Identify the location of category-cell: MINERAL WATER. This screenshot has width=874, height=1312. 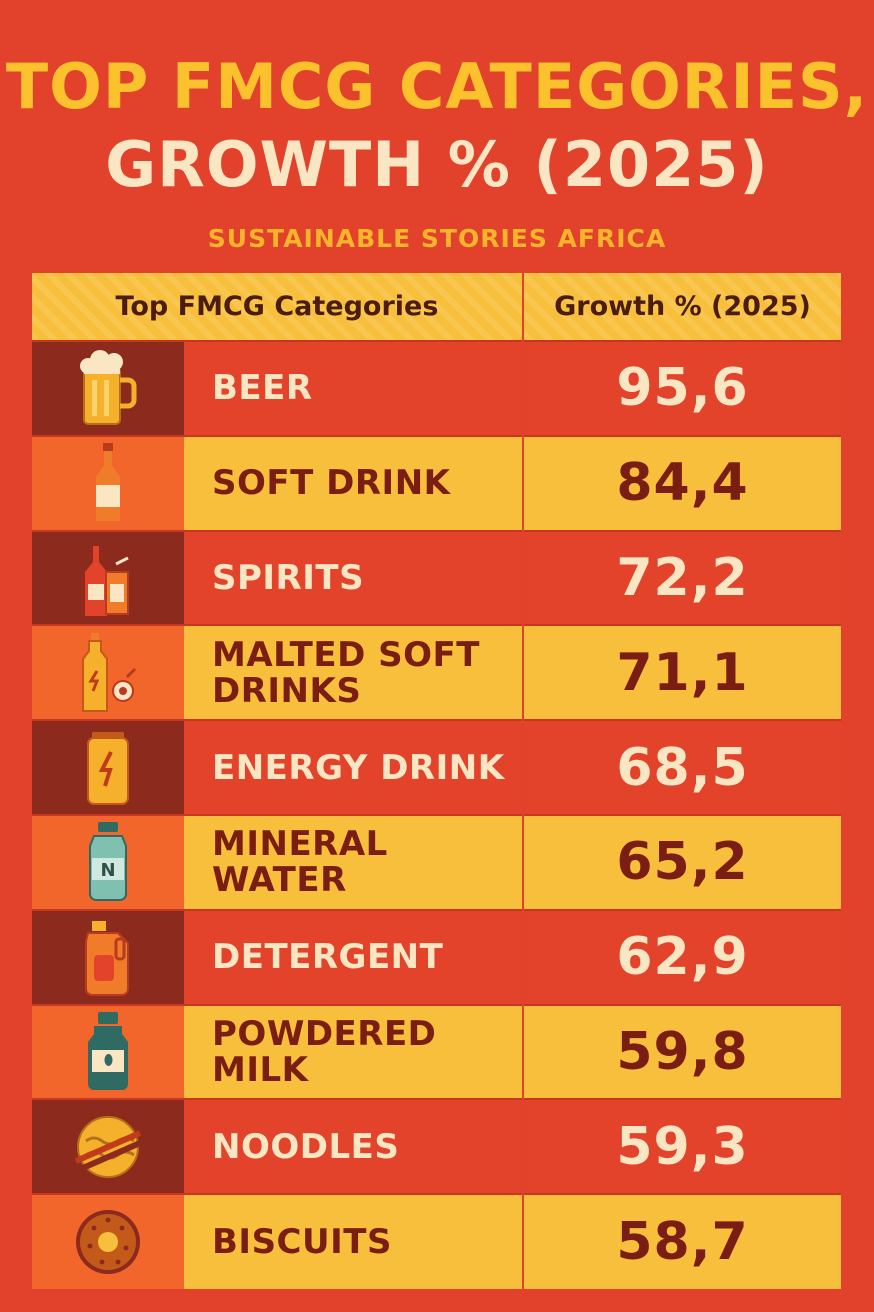
(353, 862).